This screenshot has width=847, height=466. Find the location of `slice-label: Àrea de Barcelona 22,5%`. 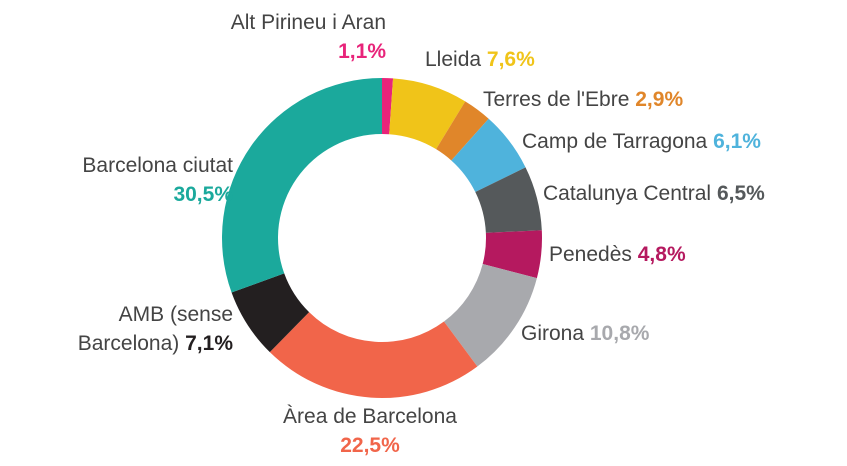

slice-label: Àrea de Barcelona 22,5% is located at coordinates (370, 431).